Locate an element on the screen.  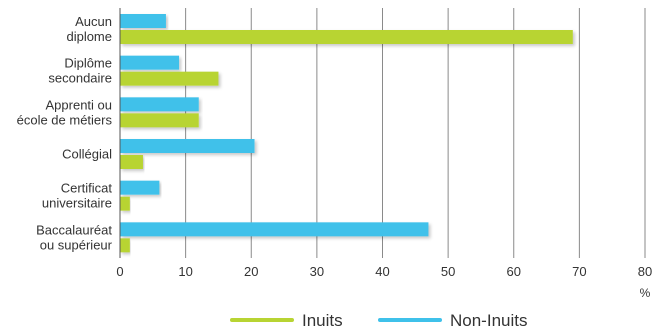
category-label: universitaire is located at coordinates (77, 203).